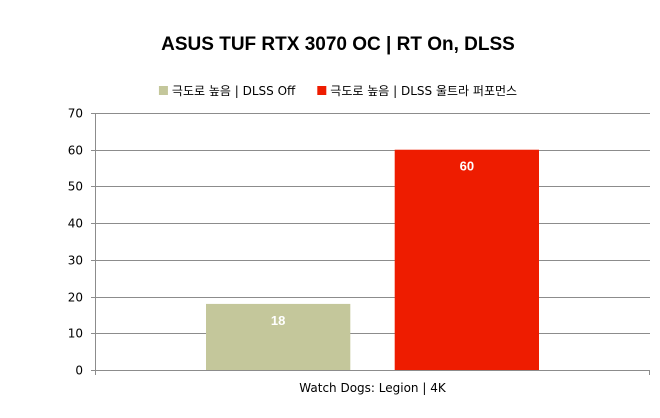 The image size is (660, 418). Describe the element at coordinates (423, 91) in the screenshot. I see `legend-label: 극도로 높음 | DLSS 울트라 퍼포먼스` at that location.